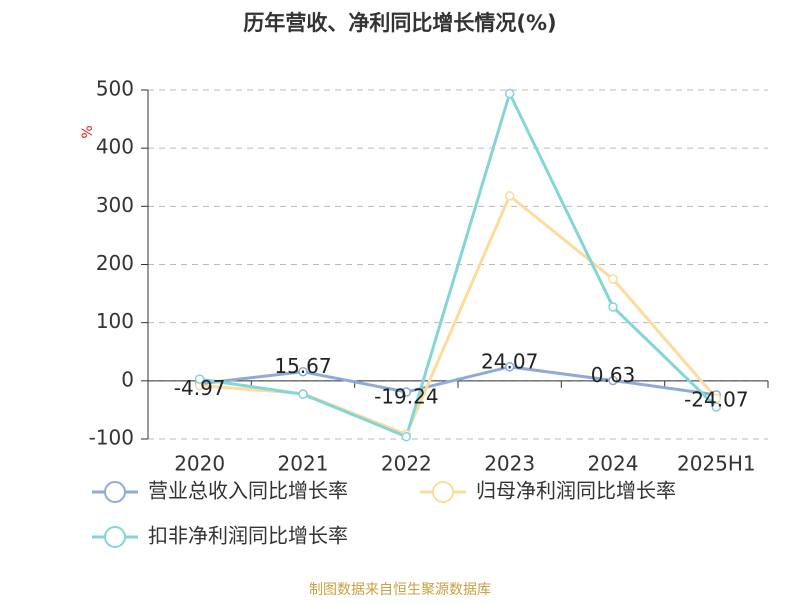 The width and height of the screenshot is (800, 604). What do you see at coordinates (400, 590) in the screenshot?
I see `source: 制图数据来自恒生聚源数据库` at bounding box center [400, 590].